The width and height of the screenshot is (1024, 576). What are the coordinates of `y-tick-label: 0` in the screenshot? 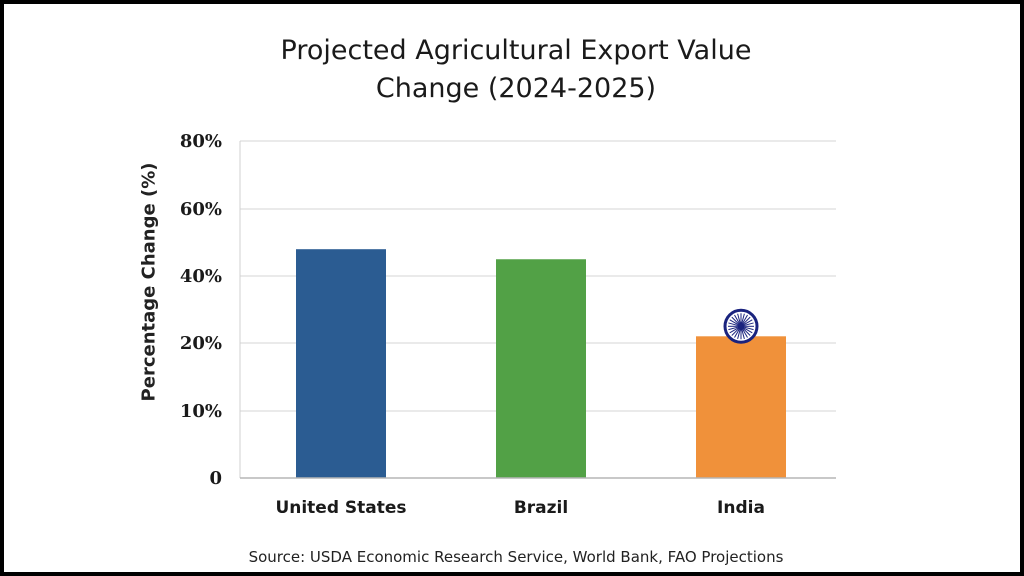 It's located at (215, 478).